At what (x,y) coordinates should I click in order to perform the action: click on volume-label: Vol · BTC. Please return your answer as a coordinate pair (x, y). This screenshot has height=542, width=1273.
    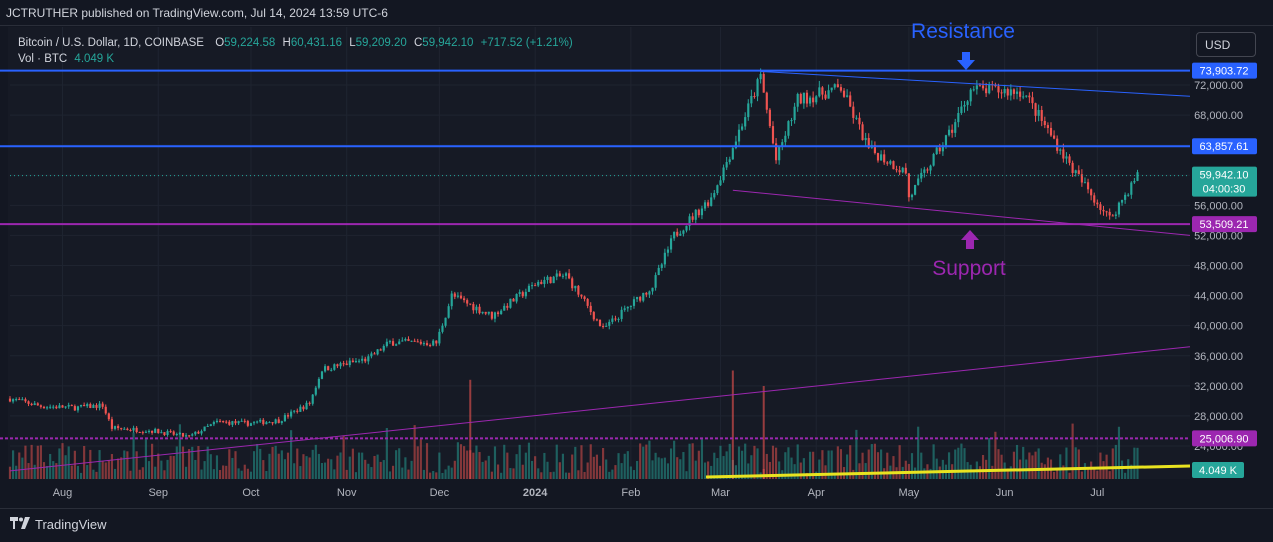
    Looking at the image, I should click on (43, 59).